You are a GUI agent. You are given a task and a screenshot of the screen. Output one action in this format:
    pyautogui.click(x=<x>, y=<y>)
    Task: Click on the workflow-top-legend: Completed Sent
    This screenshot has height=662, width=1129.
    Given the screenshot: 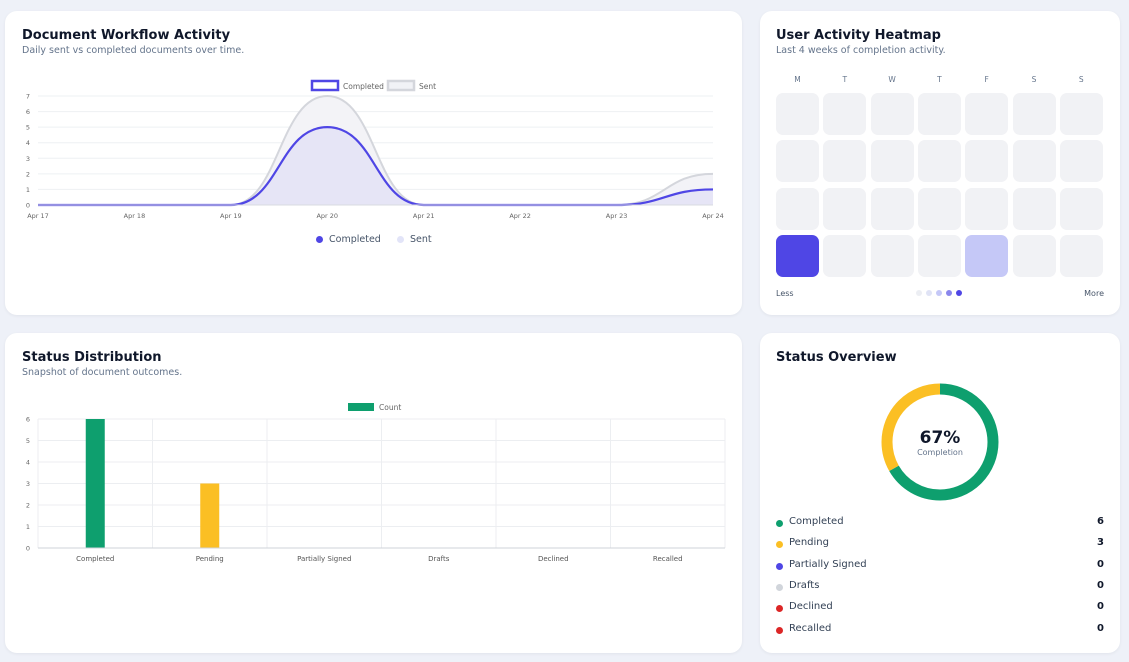 What is the action you would take?
    pyautogui.click(x=373, y=85)
    